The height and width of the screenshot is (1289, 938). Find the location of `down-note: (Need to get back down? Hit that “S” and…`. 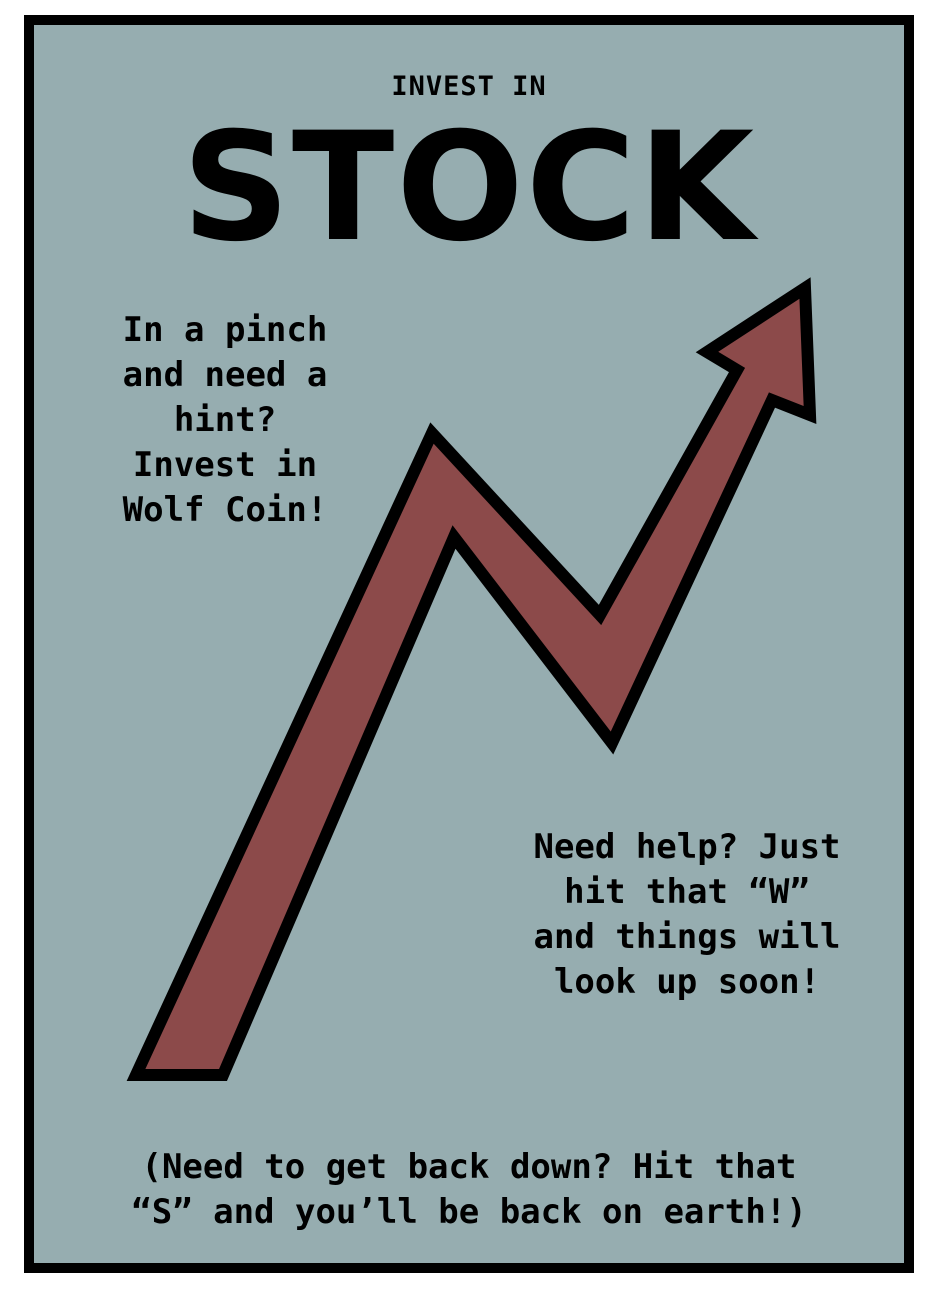

down-note: (Need to get back down? Hit that “S” and… is located at coordinates (469, 1189).